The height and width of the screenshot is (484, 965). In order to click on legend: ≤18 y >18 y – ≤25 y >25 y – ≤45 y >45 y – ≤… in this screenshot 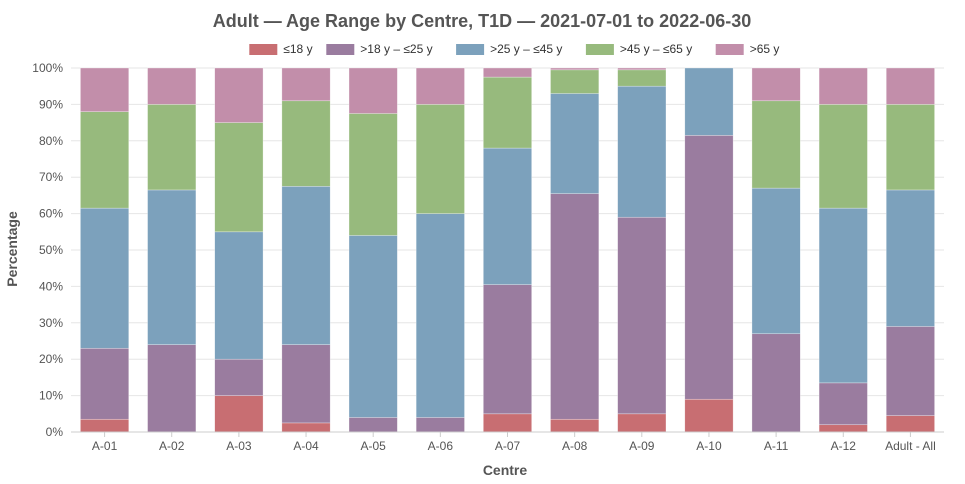, I will do `click(514, 49)`.